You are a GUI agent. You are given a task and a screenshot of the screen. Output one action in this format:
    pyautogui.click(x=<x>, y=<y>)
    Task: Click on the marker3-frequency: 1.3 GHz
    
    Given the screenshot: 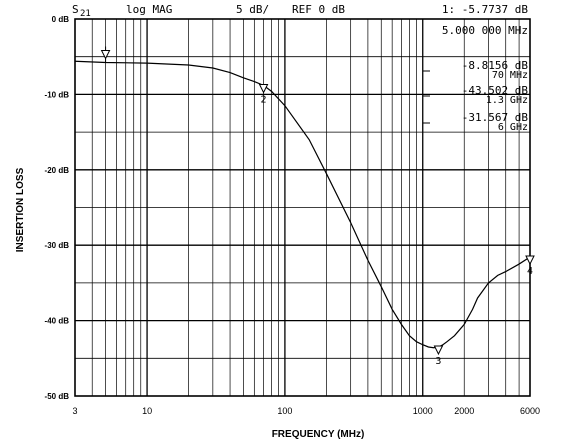 What is the action you would take?
    pyautogui.click(x=507, y=100)
    